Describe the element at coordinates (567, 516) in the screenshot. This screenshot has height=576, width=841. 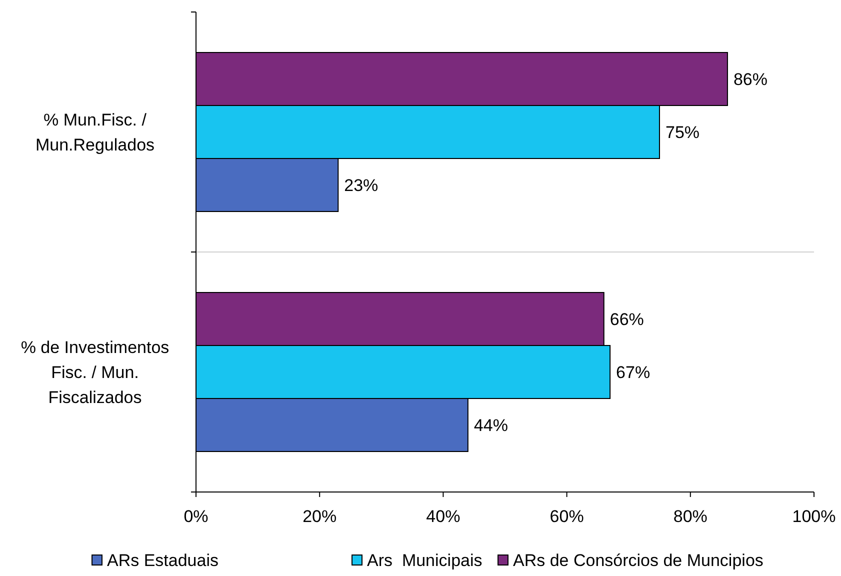
I see `x-tick-label: 60%` at that location.